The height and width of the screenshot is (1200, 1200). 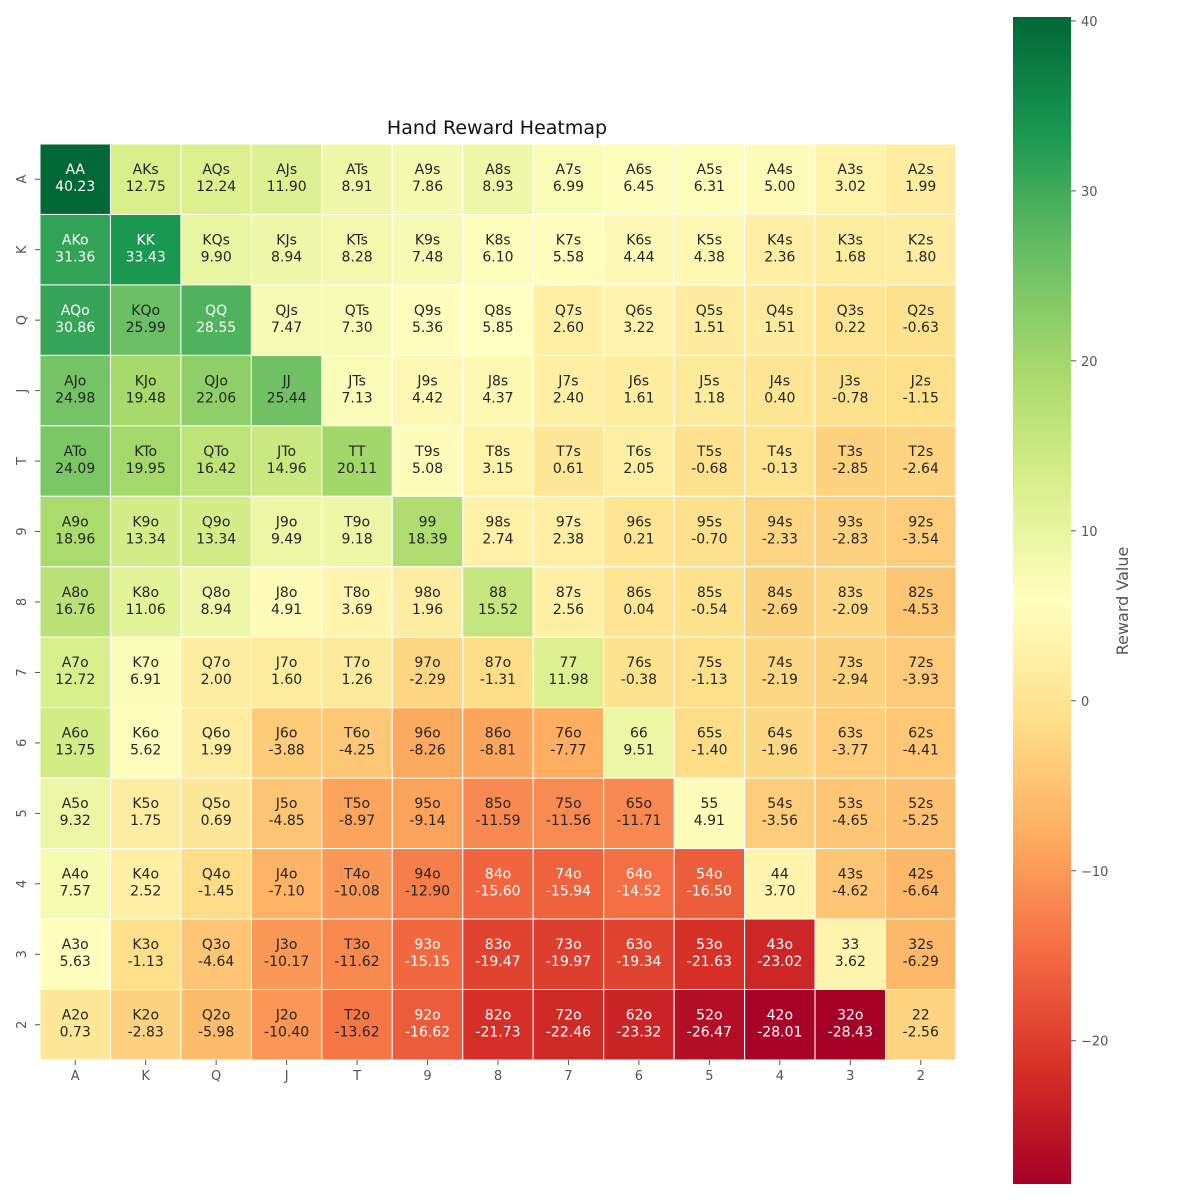 I want to click on cell-hand-label: 84o, so click(x=498, y=875).